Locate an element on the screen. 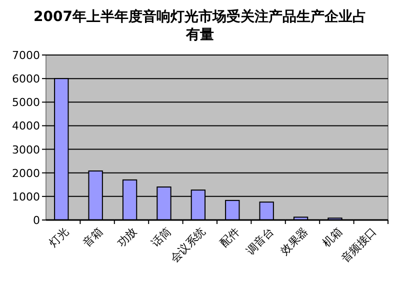 The image size is (400, 300). x-tick-label: 音箱 is located at coordinates (93, 237).